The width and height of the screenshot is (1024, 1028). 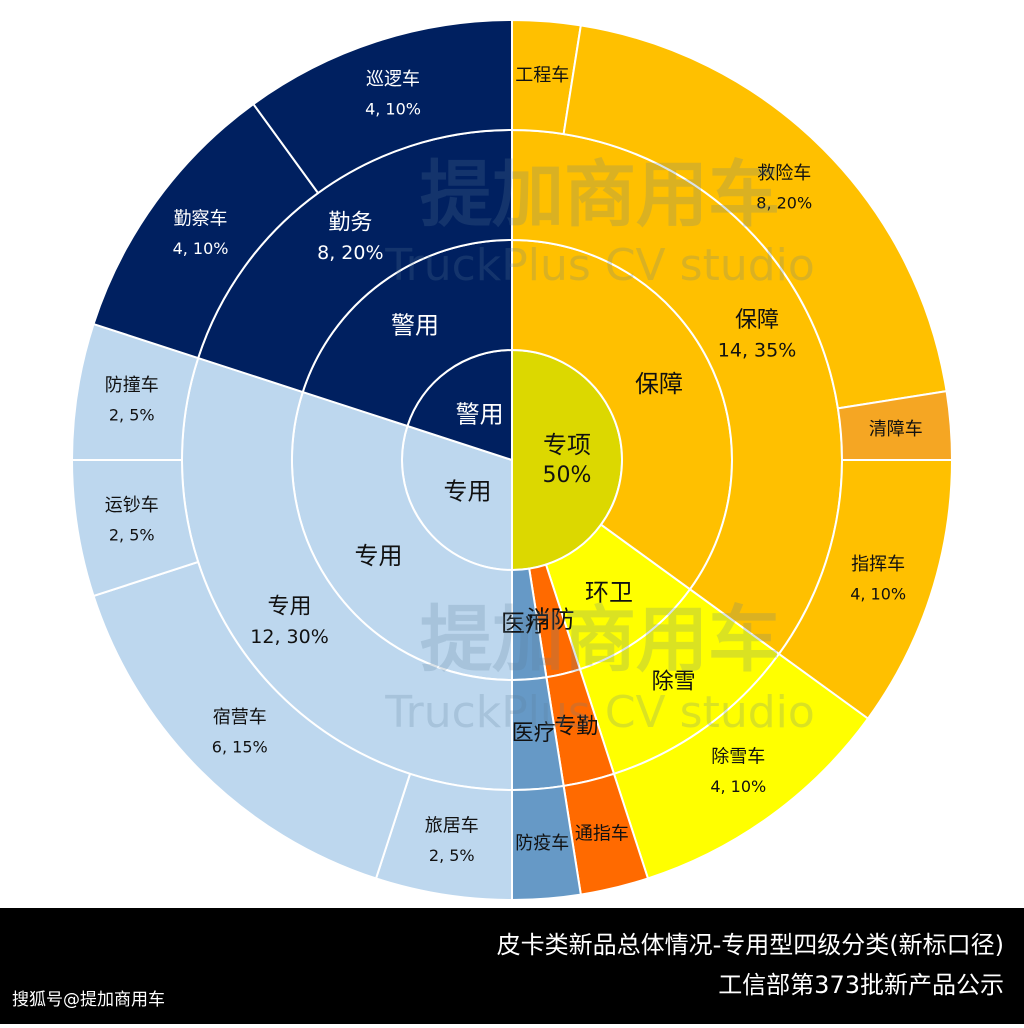 I want to click on segment-label: 运钞车, so click(x=132, y=505).